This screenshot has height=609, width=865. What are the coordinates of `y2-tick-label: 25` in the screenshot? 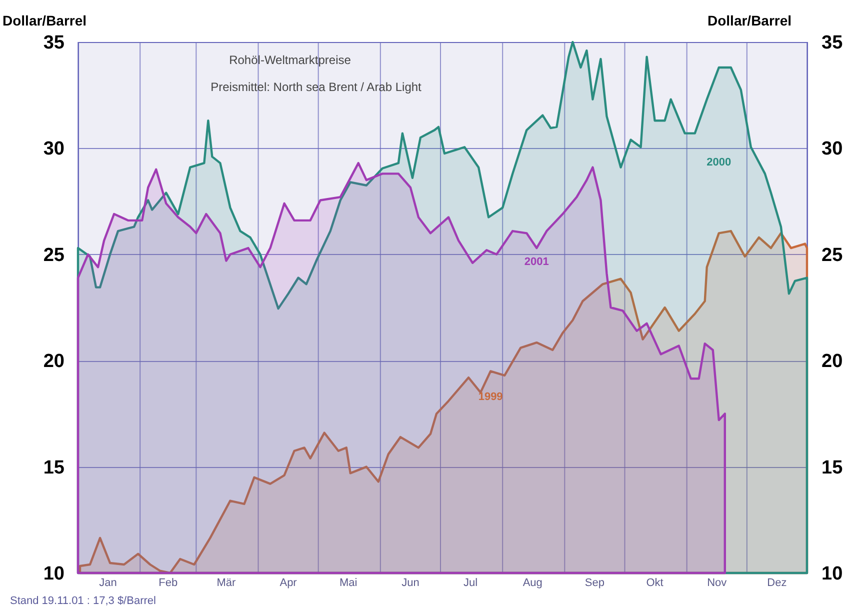 It's located at (833, 255).